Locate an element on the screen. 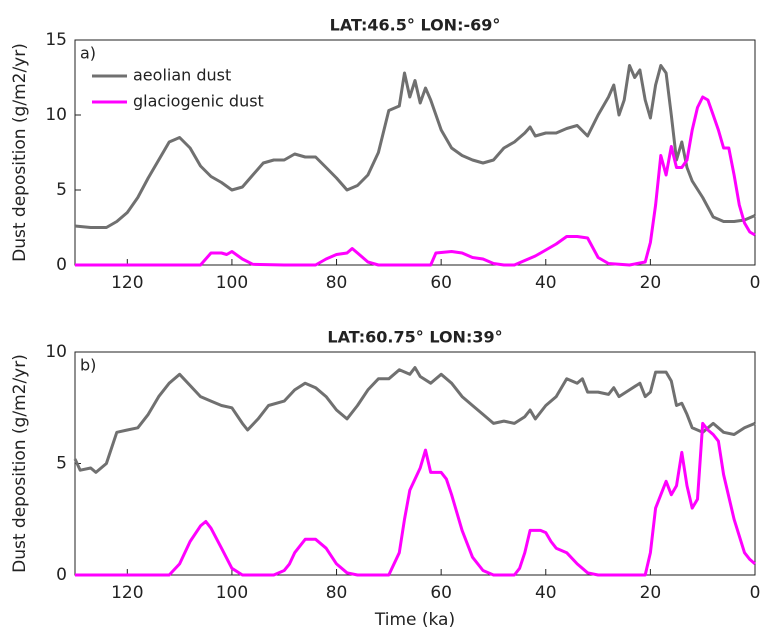 The image size is (762, 641). chart-title: LAT:60.75° LON:39° is located at coordinates (414, 337).